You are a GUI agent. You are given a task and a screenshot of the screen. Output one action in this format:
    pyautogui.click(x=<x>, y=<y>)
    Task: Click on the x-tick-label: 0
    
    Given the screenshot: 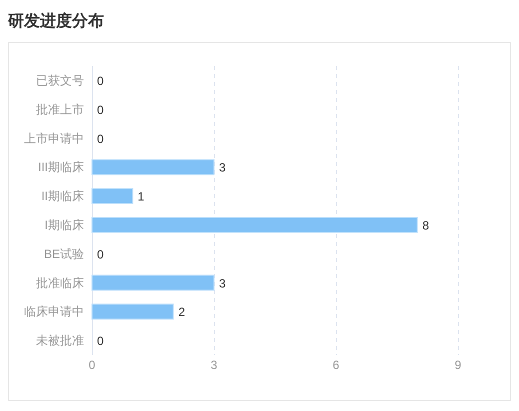 What is the action you would take?
    pyautogui.click(x=92, y=365)
    